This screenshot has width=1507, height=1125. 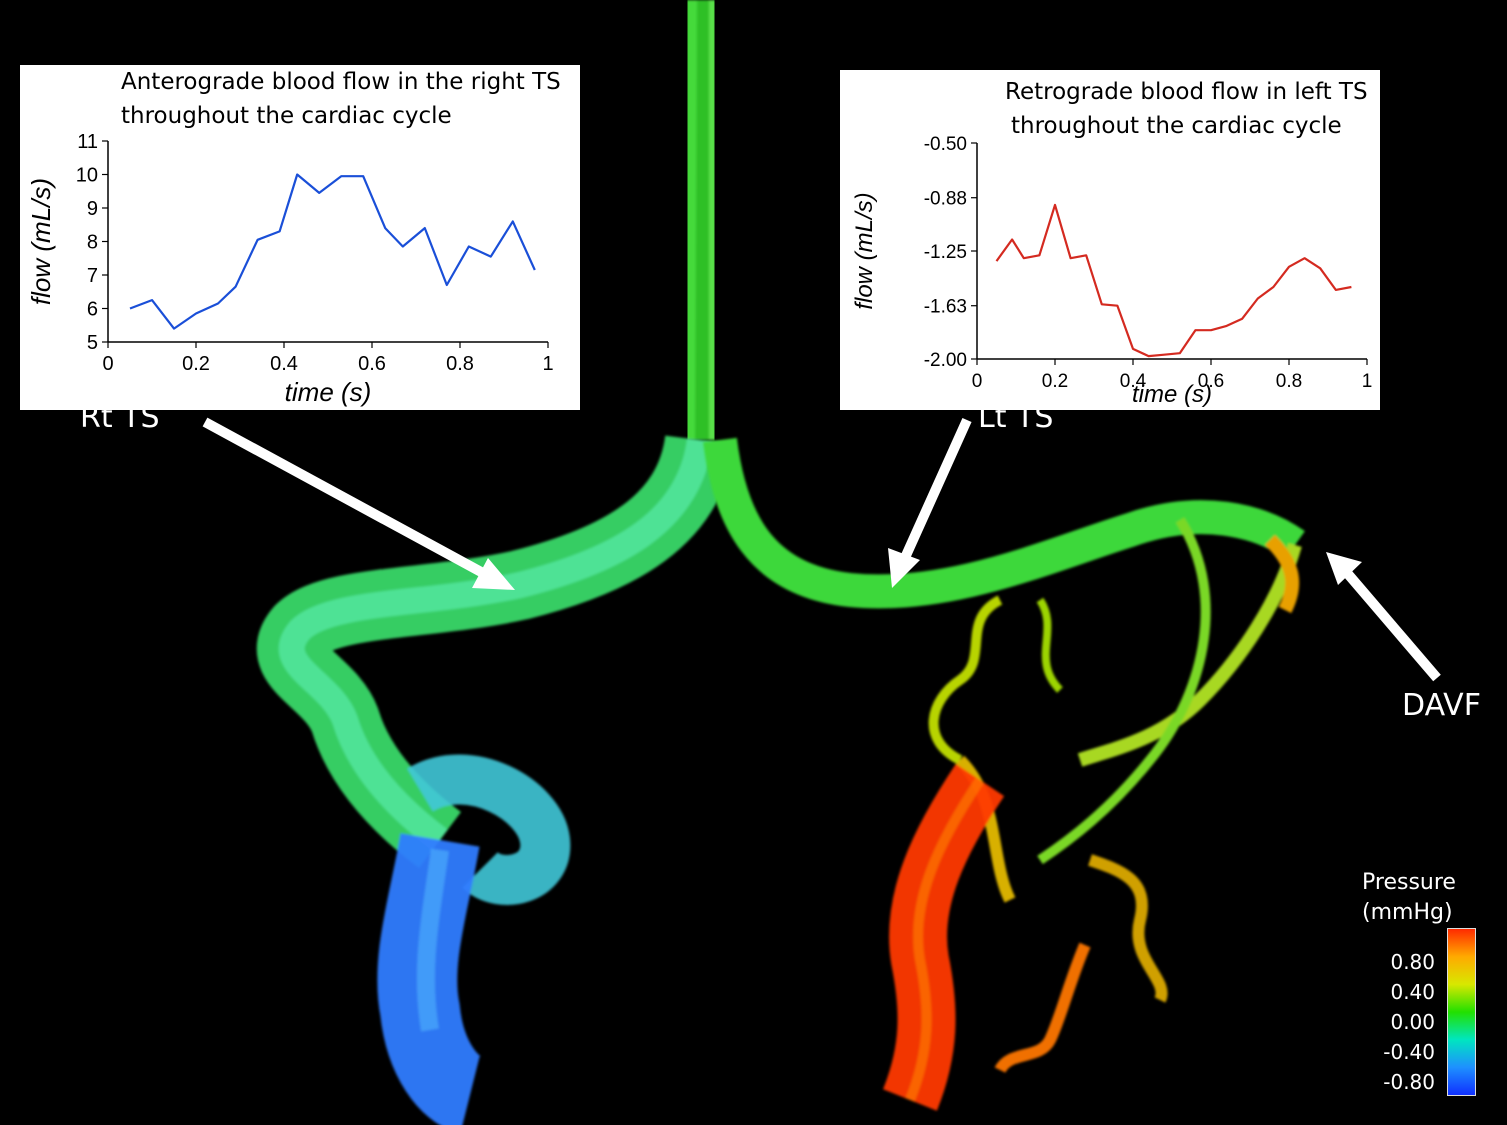 I want to click on rt-ts-arrow, so click(x=358, y=503).